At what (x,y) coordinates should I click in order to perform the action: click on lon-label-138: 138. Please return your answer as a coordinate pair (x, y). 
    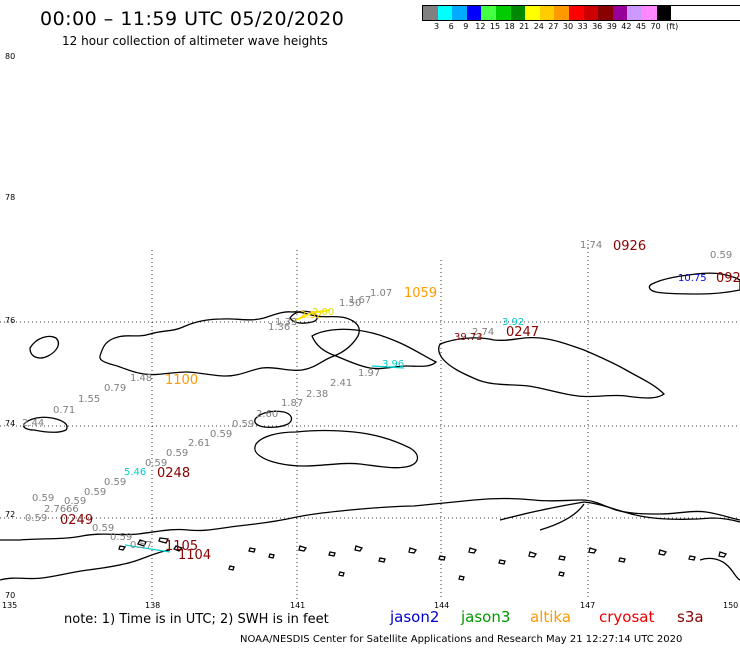
    Looking at the image, I should click on (153, 605).